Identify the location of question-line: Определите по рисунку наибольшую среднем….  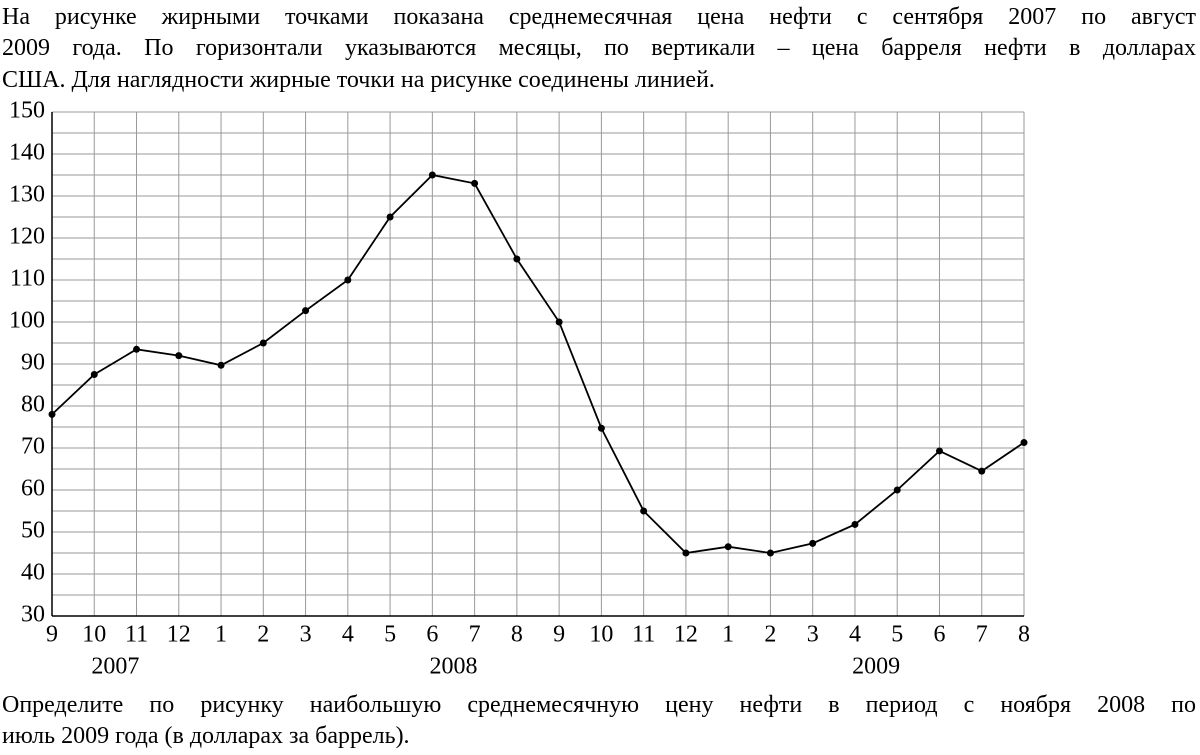
(599, 705).